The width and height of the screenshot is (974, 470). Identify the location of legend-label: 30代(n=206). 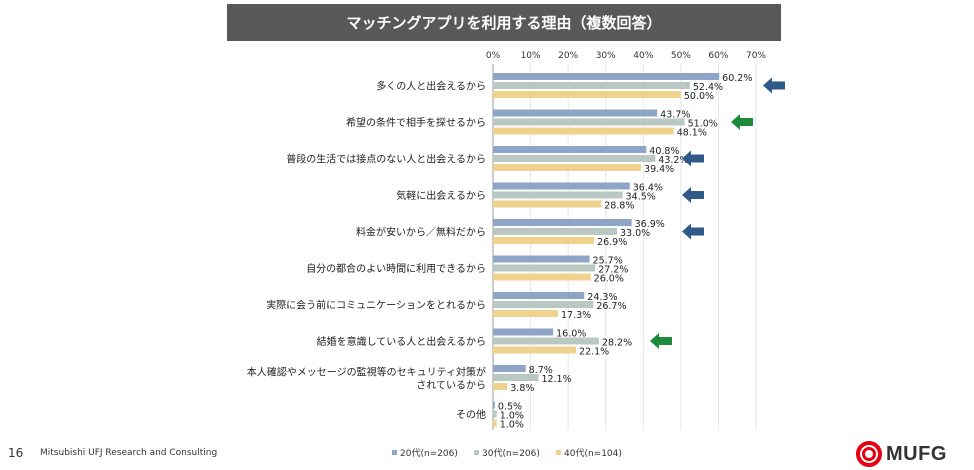
(511, 453).